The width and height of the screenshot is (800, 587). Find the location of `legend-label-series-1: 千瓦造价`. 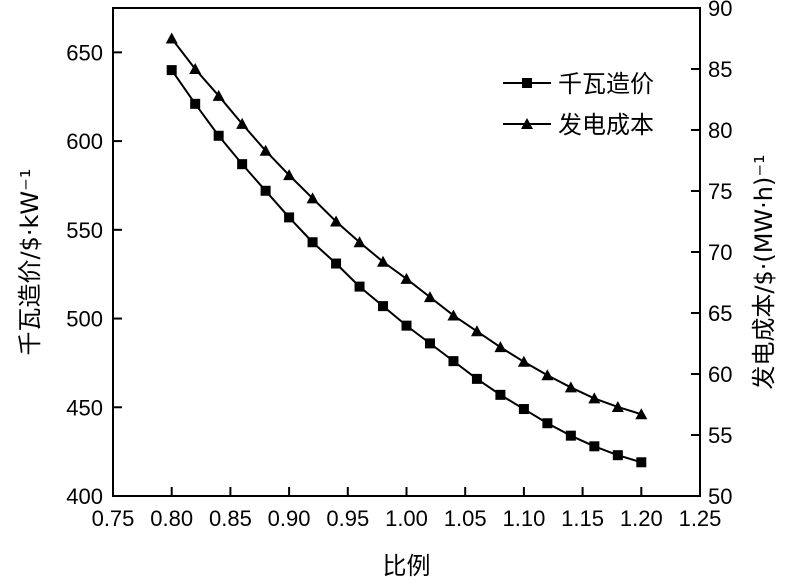

legend-label-series-1: 千瓦造价 is located at coordinates (606, 84).